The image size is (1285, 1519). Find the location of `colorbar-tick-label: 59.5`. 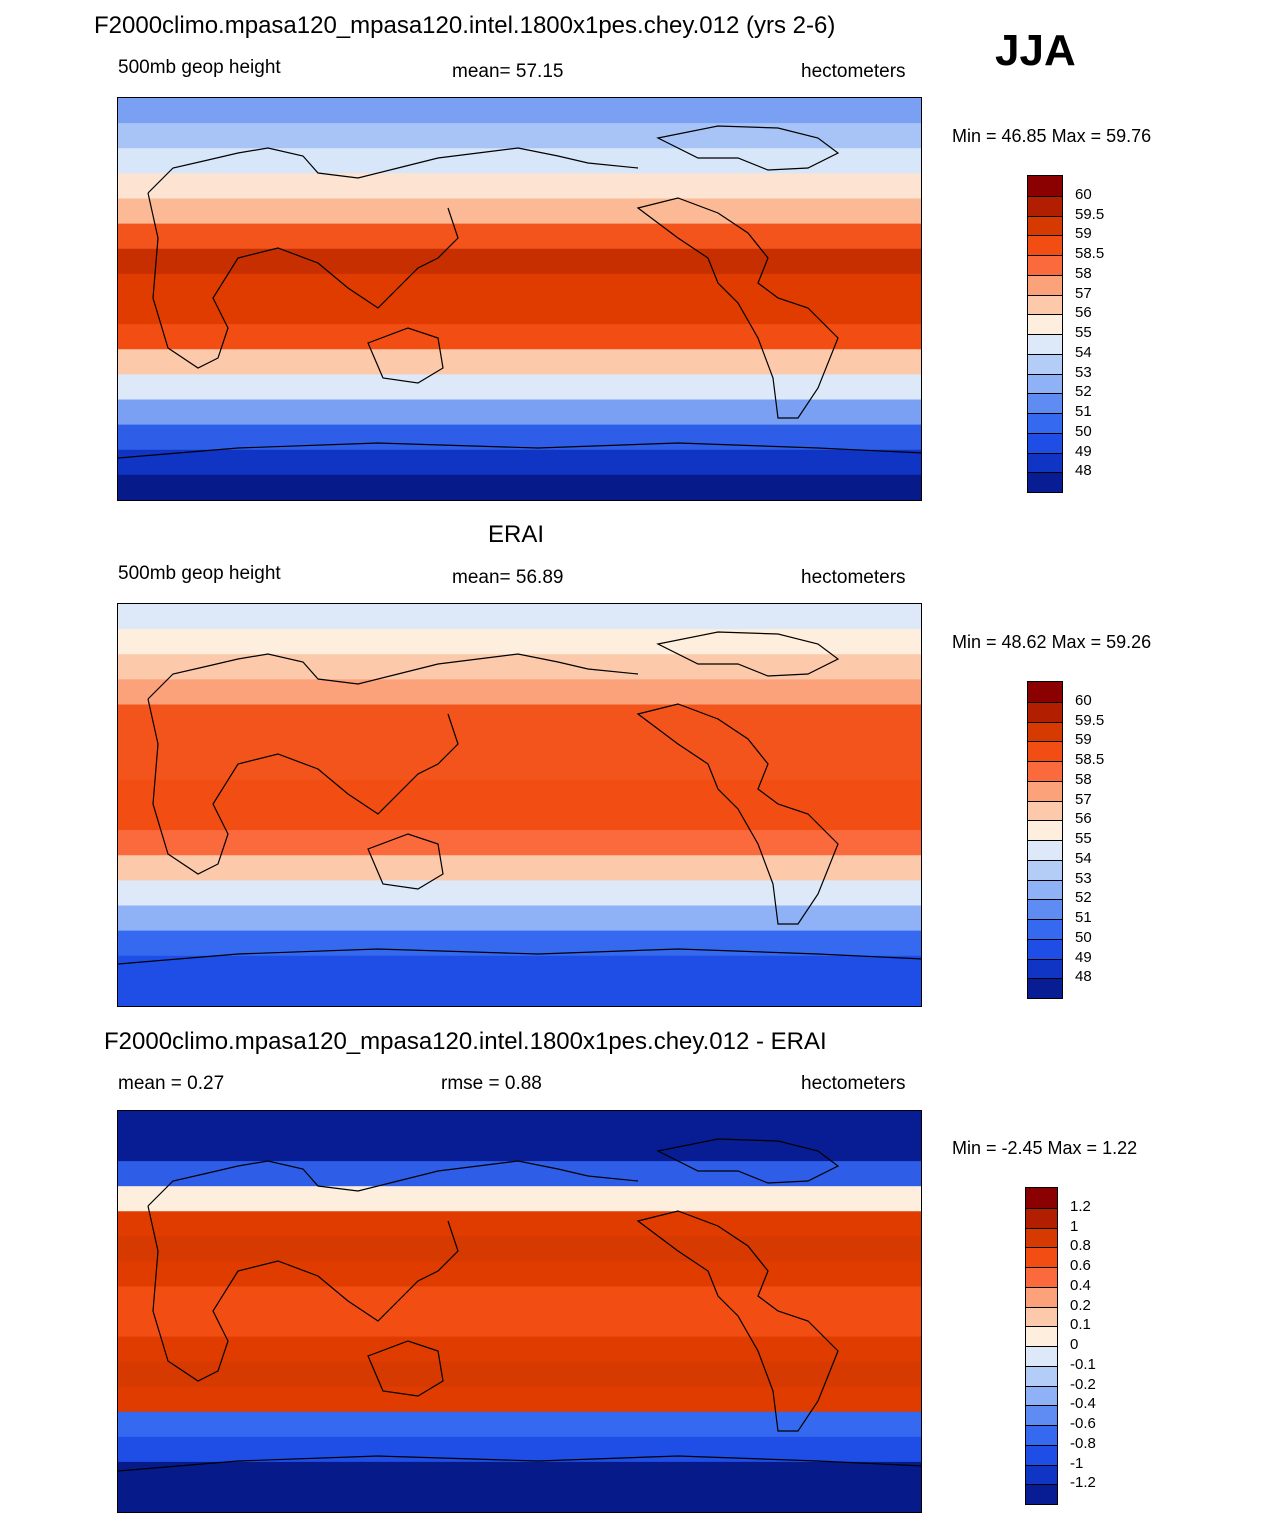

colorbar-tick-label: 59.5 is located at coordinates (1090, 214).